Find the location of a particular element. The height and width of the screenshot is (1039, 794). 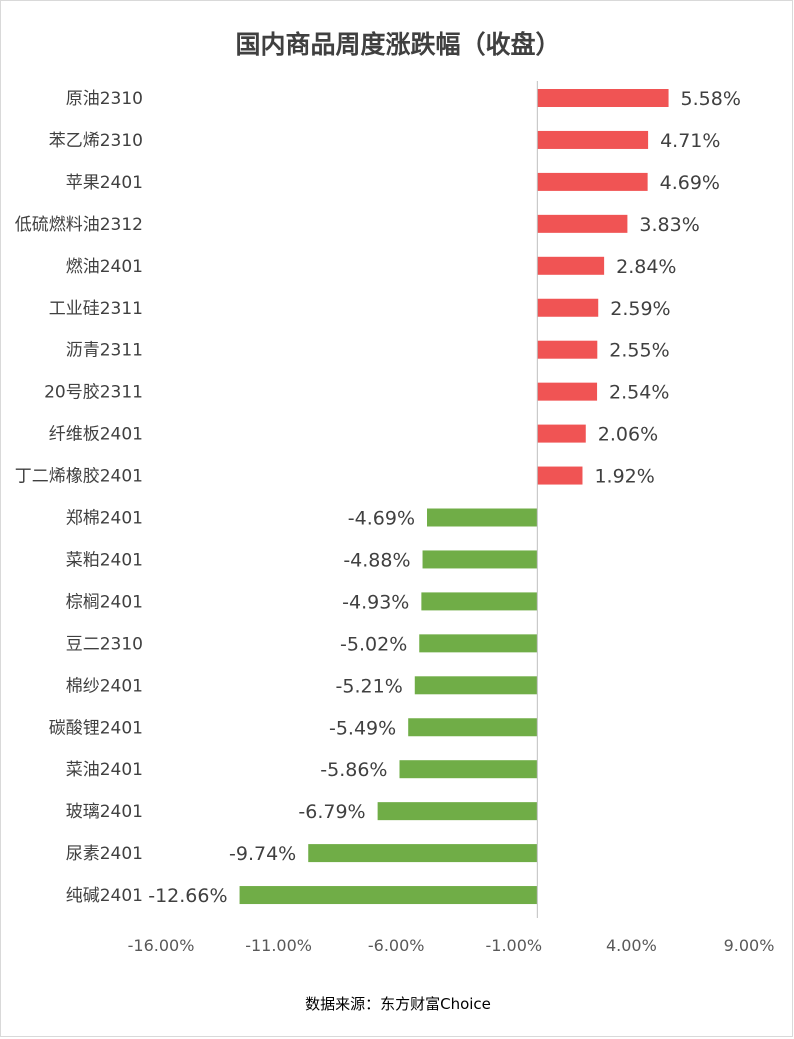

category-label: 菜油2401 is located at coordinates (104, 770).